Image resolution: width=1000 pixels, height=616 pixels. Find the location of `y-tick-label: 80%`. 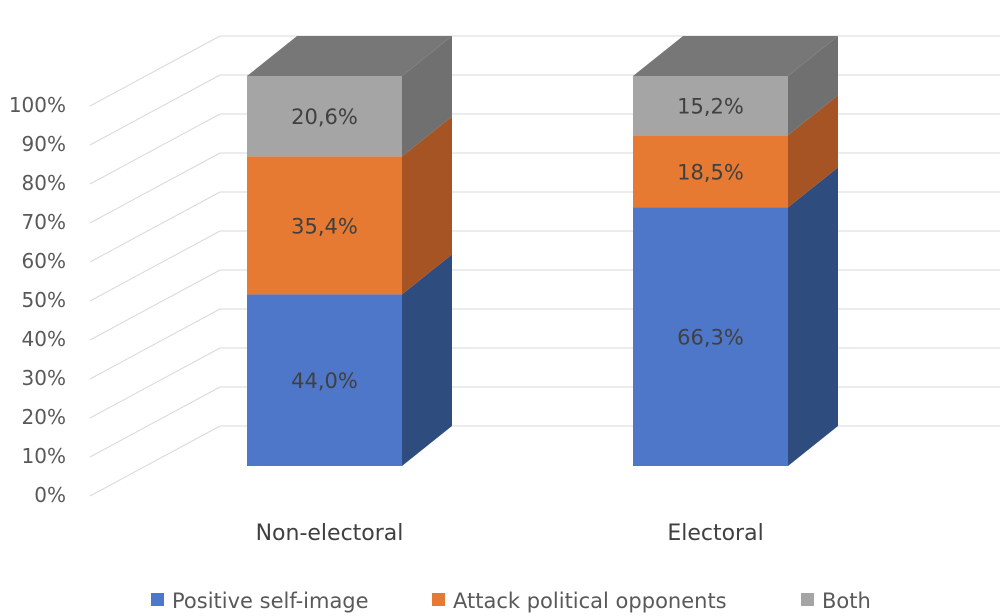

y-tick-label: 80% is located at coordinates (44, 183).